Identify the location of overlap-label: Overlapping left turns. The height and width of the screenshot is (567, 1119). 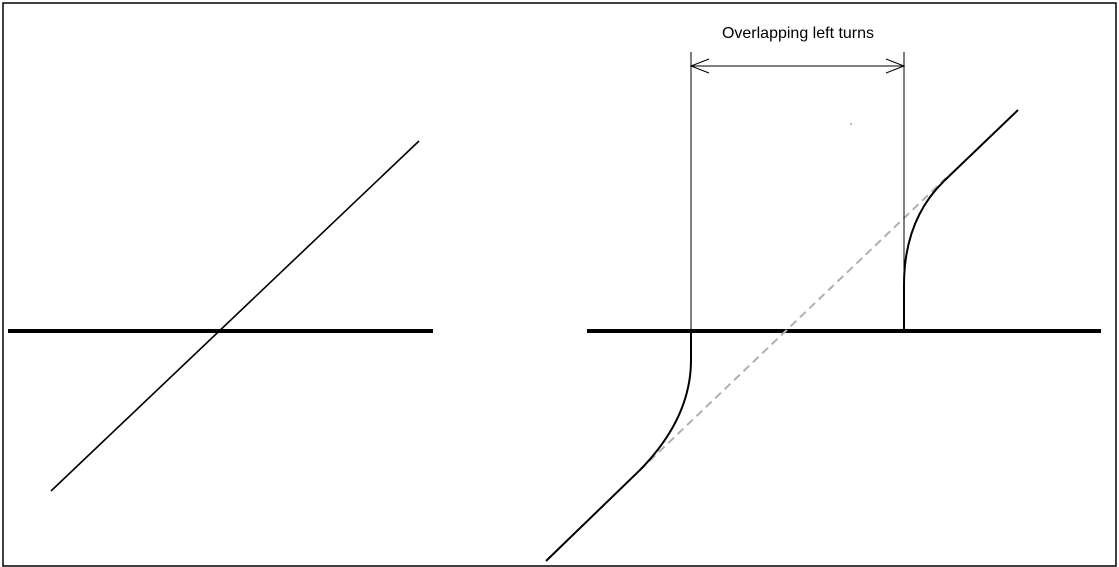
(798, 33).